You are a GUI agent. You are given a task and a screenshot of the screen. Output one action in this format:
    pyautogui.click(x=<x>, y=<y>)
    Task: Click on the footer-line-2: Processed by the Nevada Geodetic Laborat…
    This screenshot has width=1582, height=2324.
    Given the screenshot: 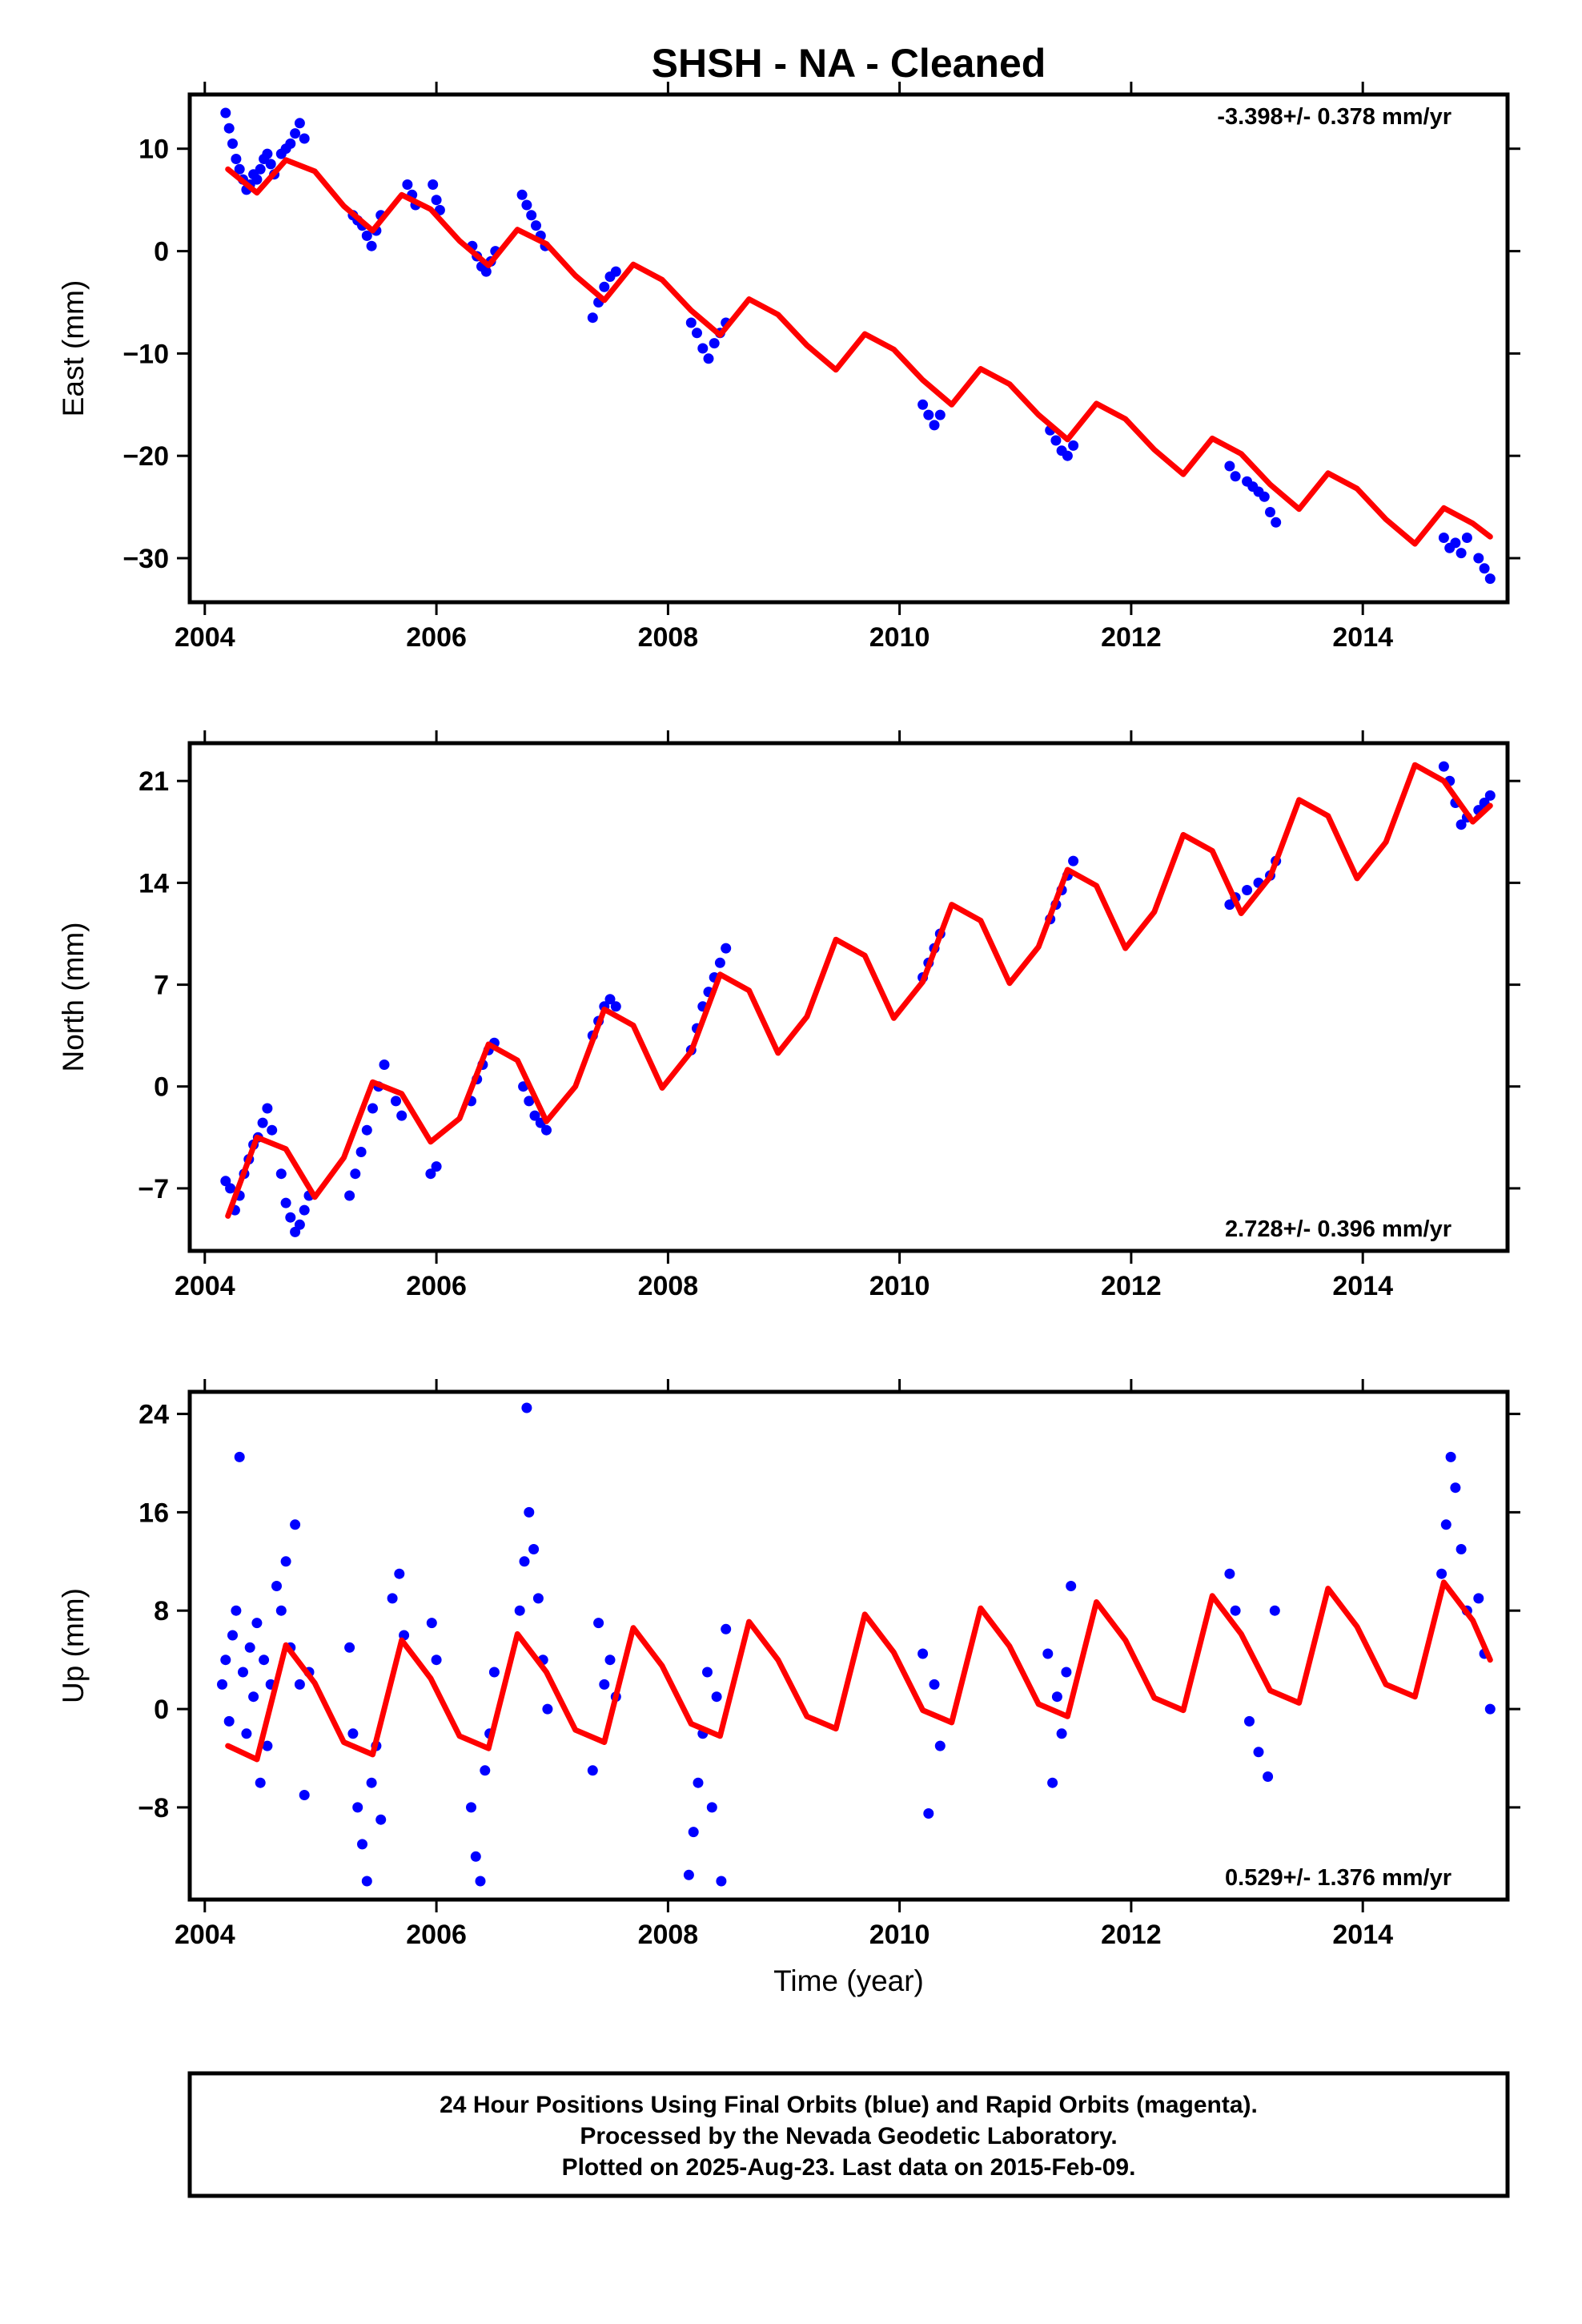 What is the action you would take?
    pyautogui.click(x=848, y=2136)
    